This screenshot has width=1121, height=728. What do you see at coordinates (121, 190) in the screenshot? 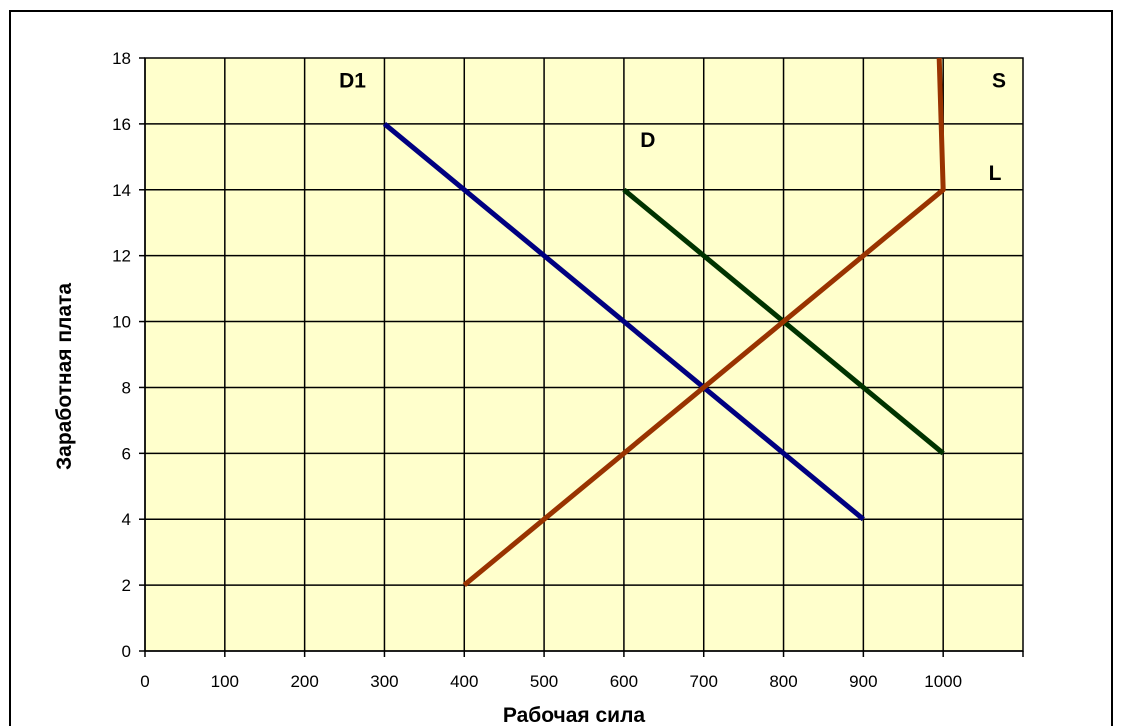
I see `y-tick-label: 14` at bounding box center [121, 190].